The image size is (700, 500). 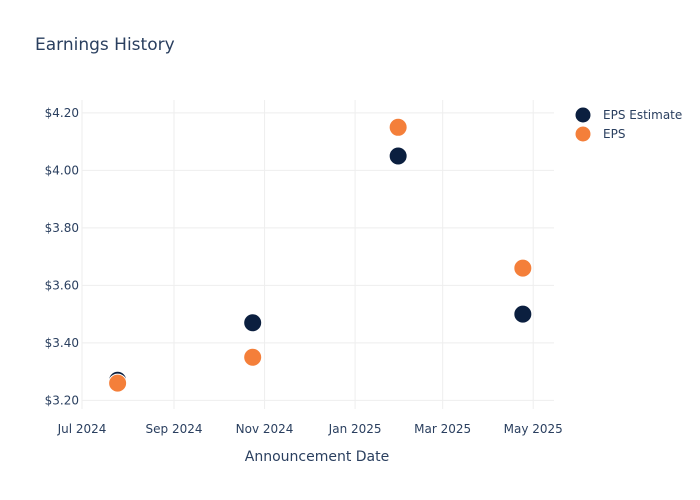 I want to click on legend-label: EPS, so click(x=614, y=134).